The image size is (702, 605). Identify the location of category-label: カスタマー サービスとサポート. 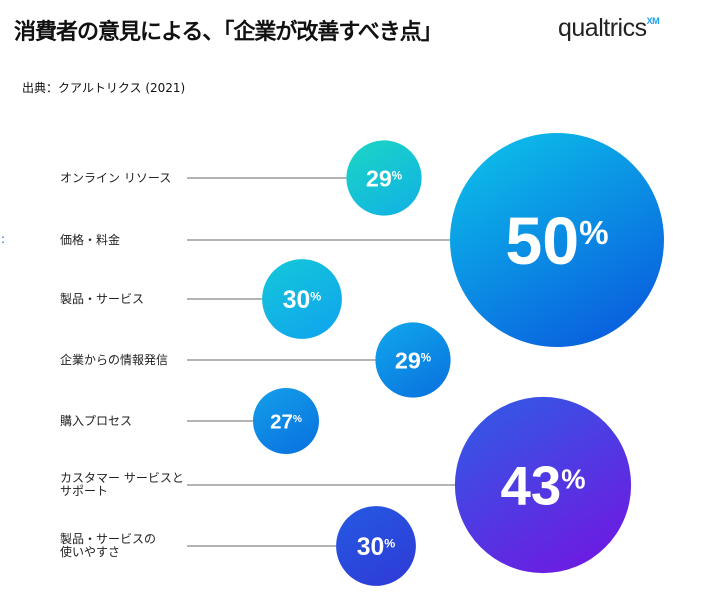
(122, 484).